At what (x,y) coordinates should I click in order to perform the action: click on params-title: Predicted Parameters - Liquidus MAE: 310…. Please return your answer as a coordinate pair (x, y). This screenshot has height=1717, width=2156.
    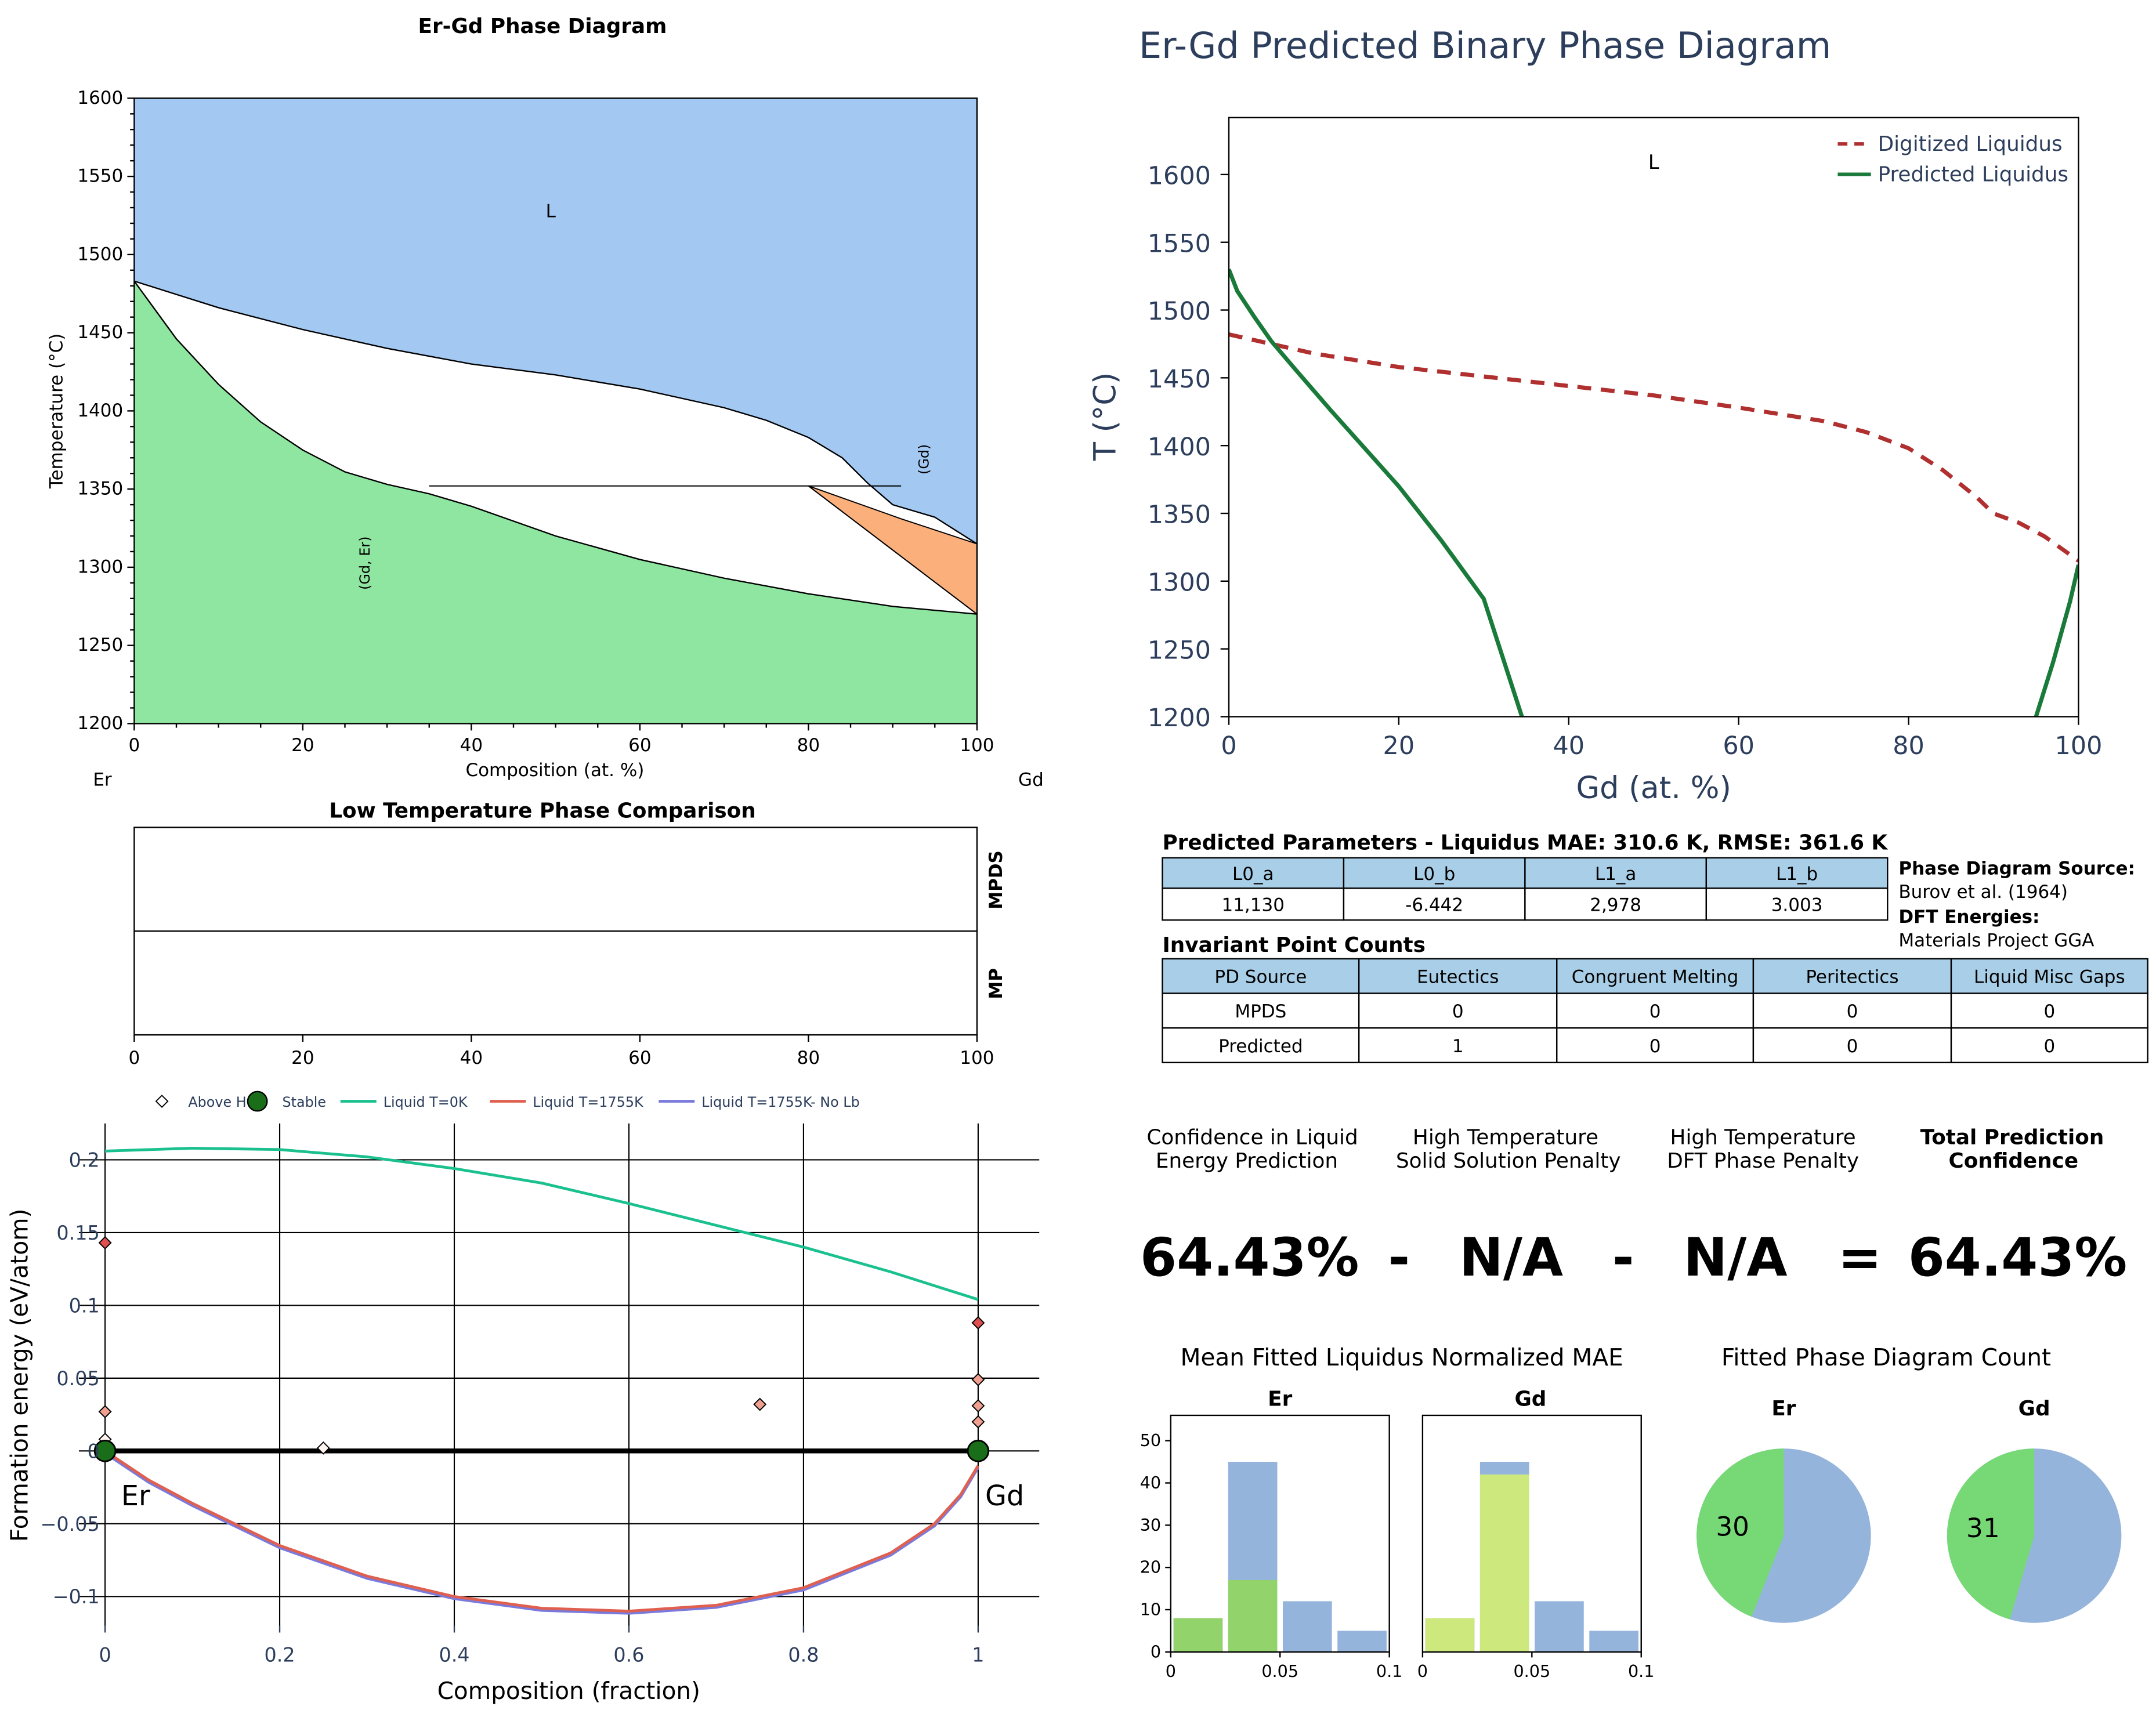
    Looking at the image, I should click on (1525, 843).